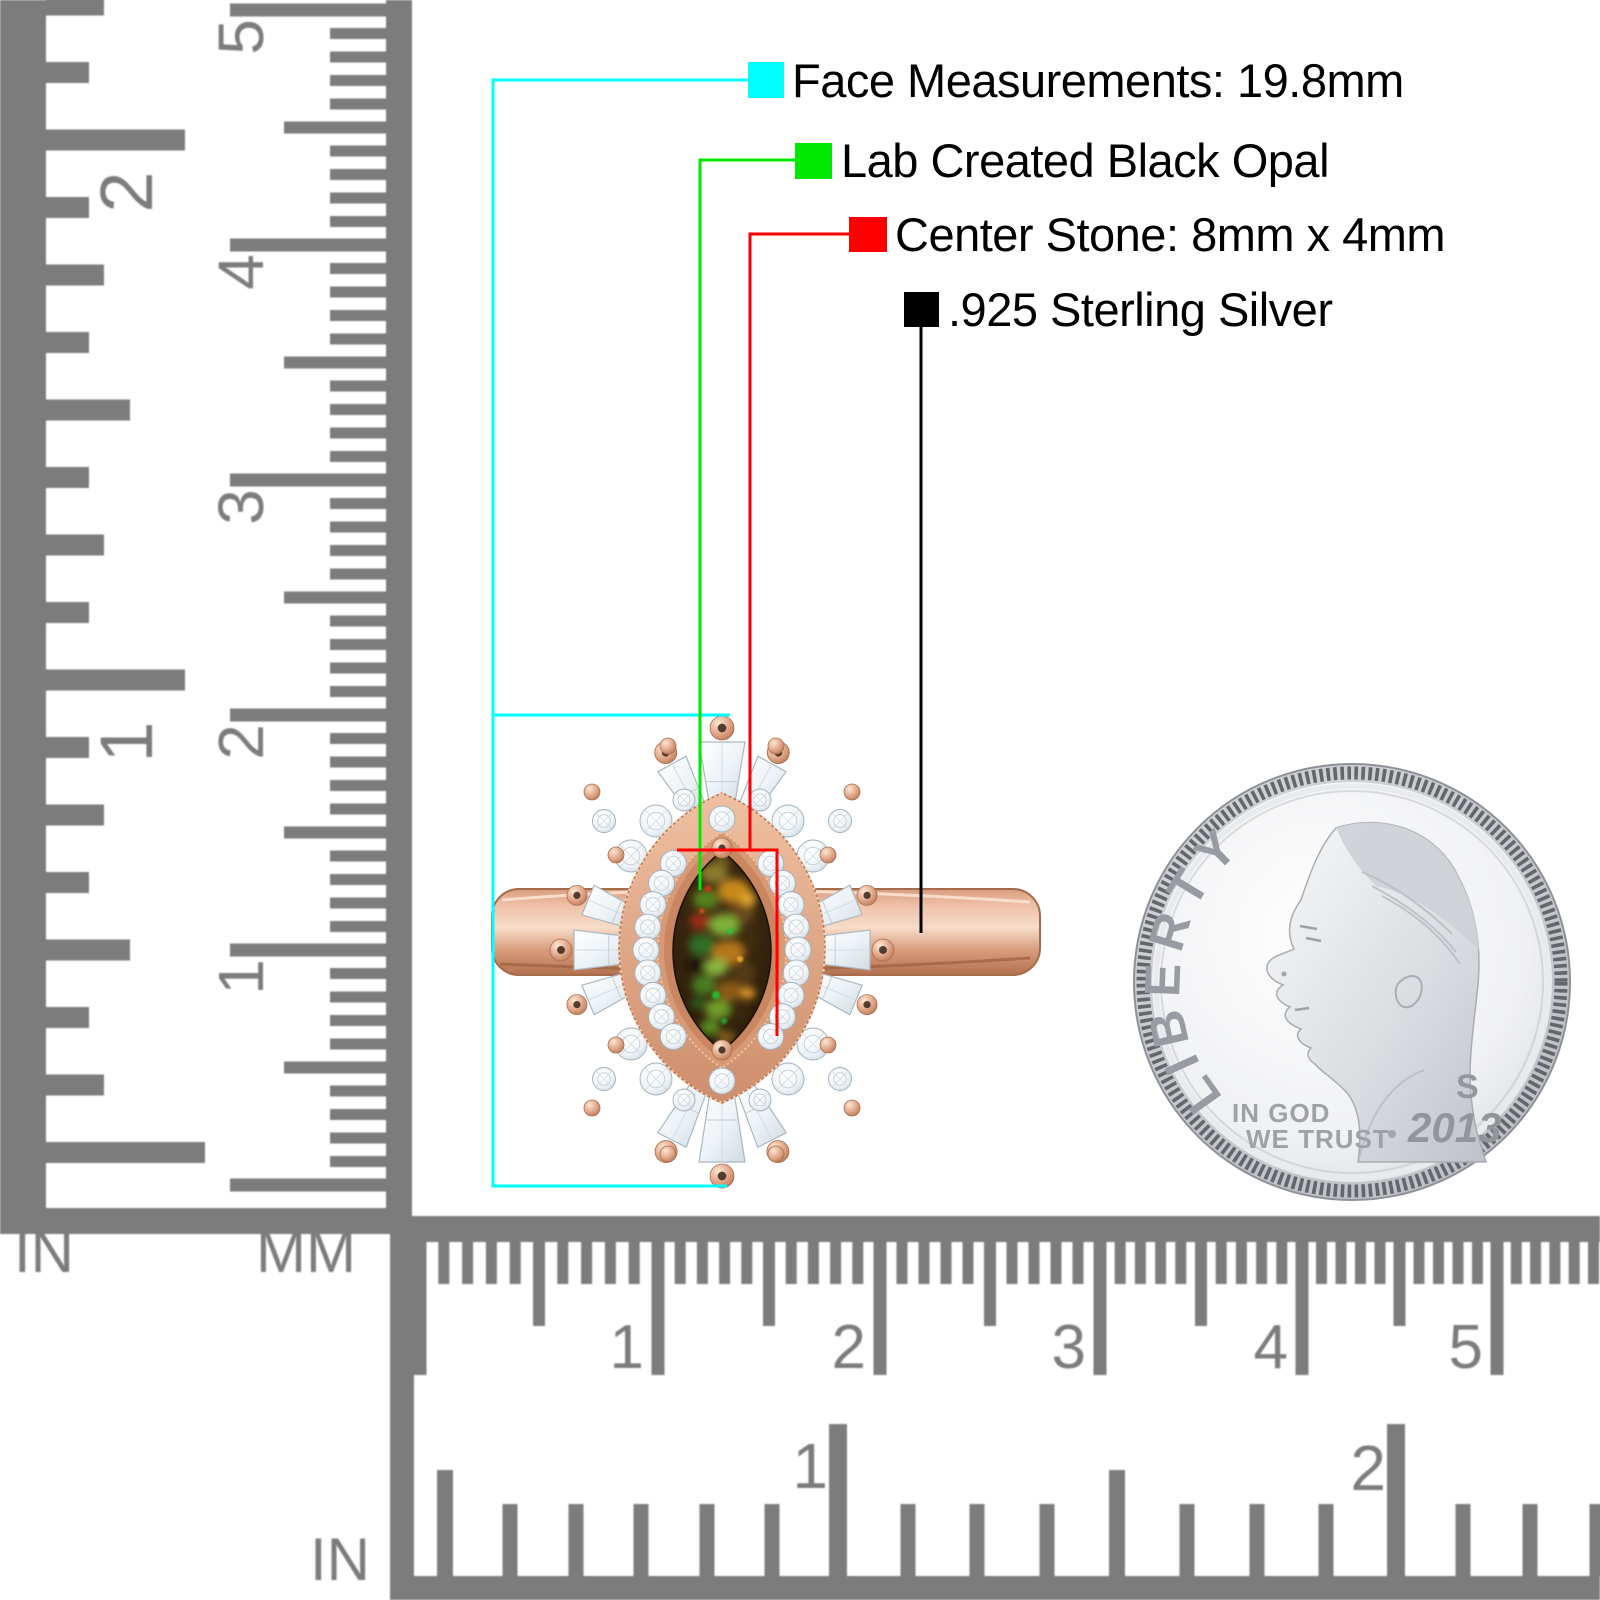  What do you see at coordinates (868, 234) in the screenshot?
I see `color-swatch-red` at bounding box center [868, 234].